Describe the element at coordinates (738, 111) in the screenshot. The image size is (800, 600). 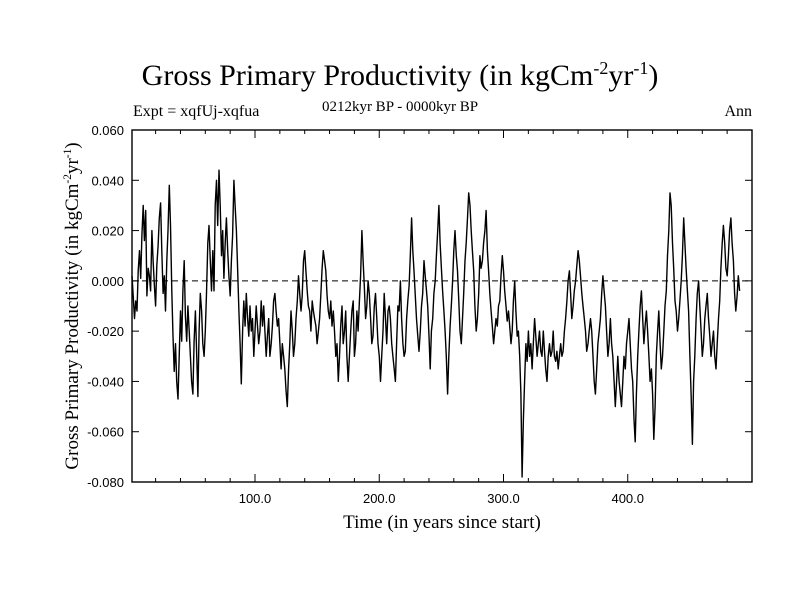
I see `season-label: Ann` at that location.